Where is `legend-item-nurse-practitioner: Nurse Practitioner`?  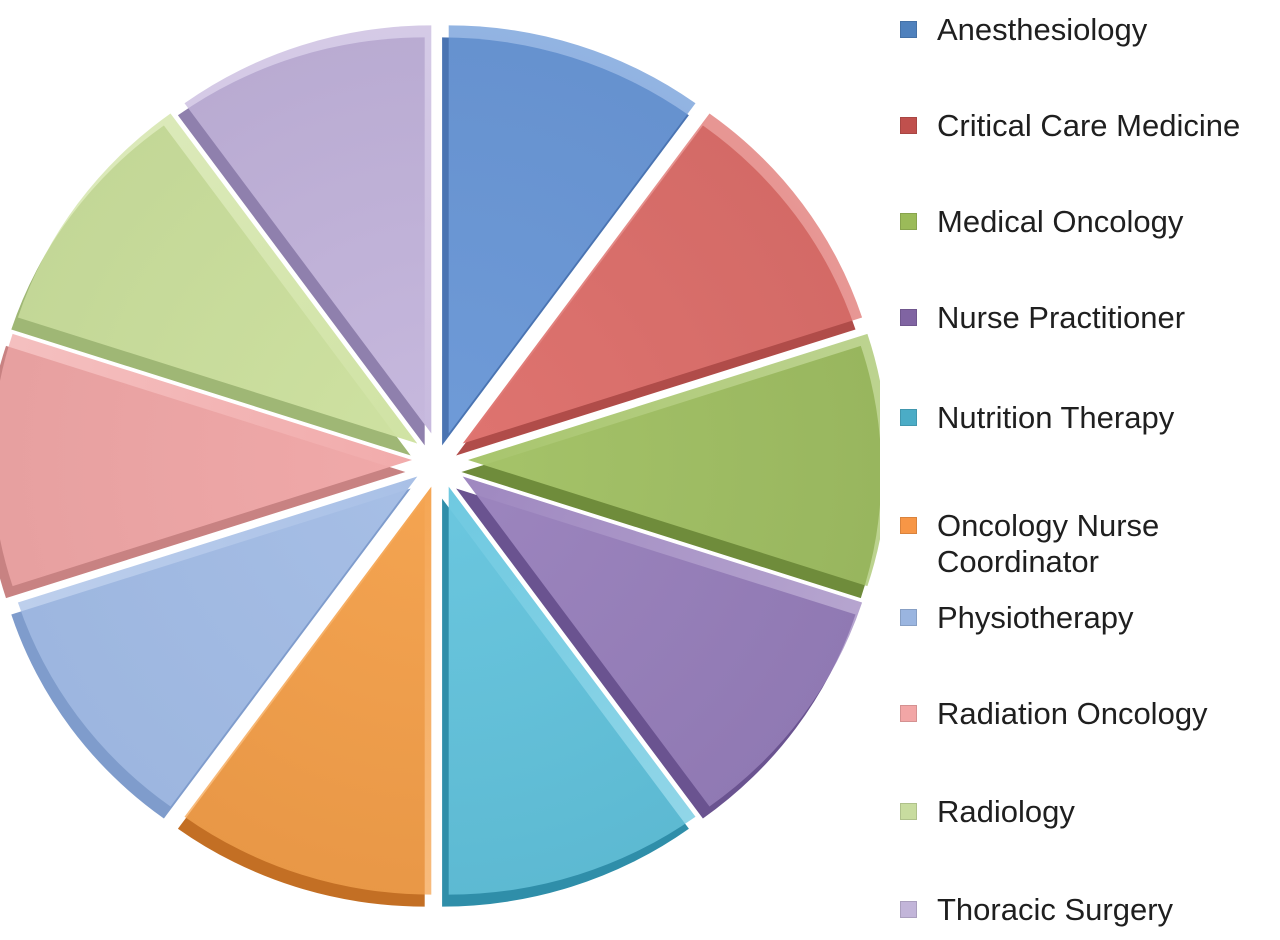 legend-item-nurse-practitioner: Nurse Practitioner is located at coordinates (1090, 318).